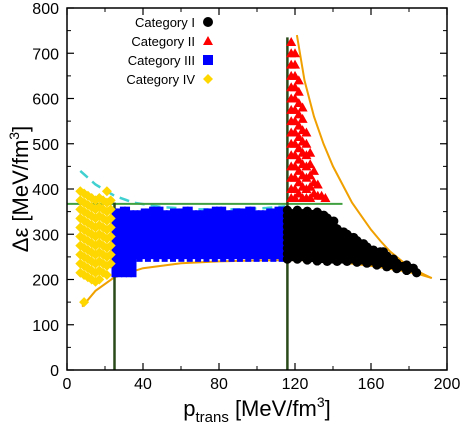 The image size is (463, 426). What do you see at coordinates (371, 384) in the screenshot?
I see `x-tick-label: 160` at bounding box center [371, 384].